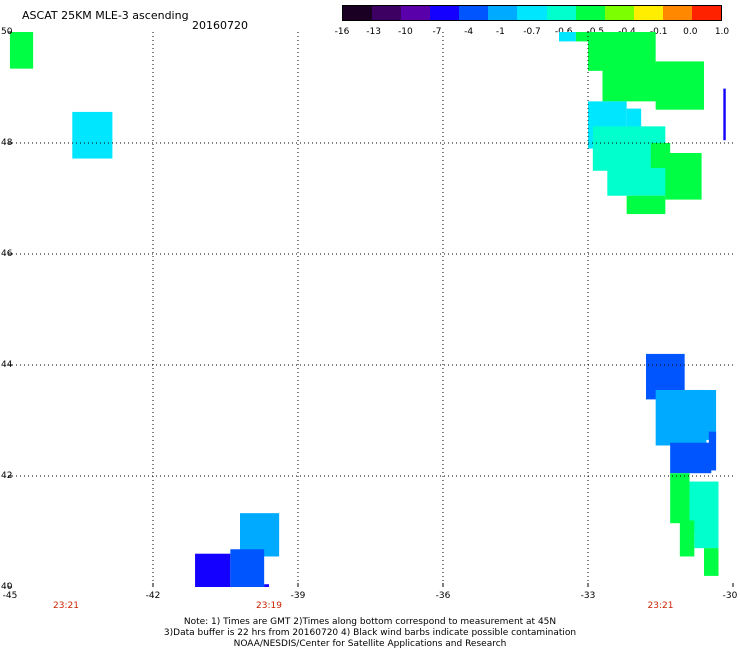 This screenshot has height=650, width=740. Describe the element at coordinates (443, 596) in the screenshot. I see `lon-tick-label: -36` at that location.